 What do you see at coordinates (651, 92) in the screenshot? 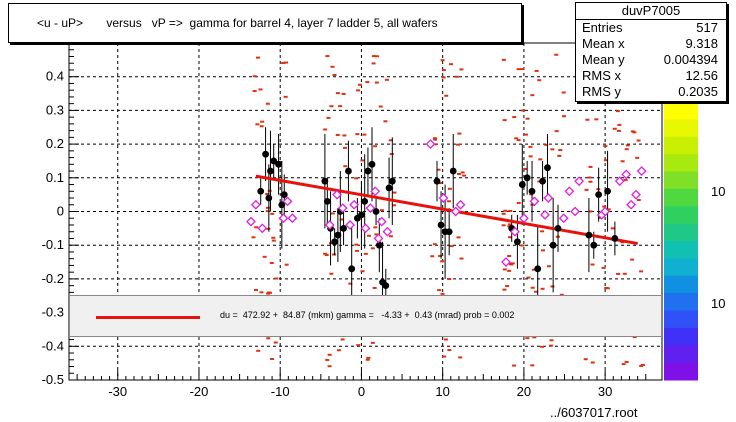
I see `stats-row: RMS y 0.2035` at bounding box center [651, 92].